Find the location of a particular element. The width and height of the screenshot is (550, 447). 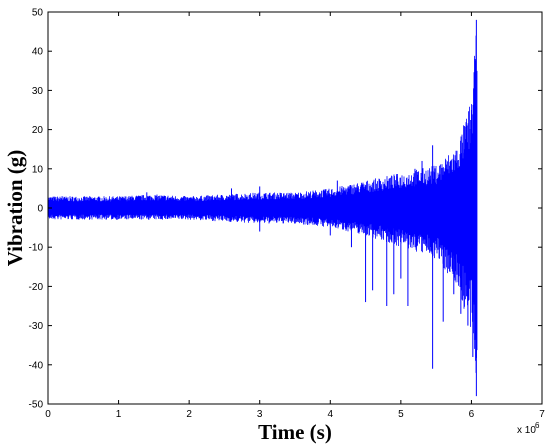

x-tick-label: 4 is located at coordinates (331, 414).